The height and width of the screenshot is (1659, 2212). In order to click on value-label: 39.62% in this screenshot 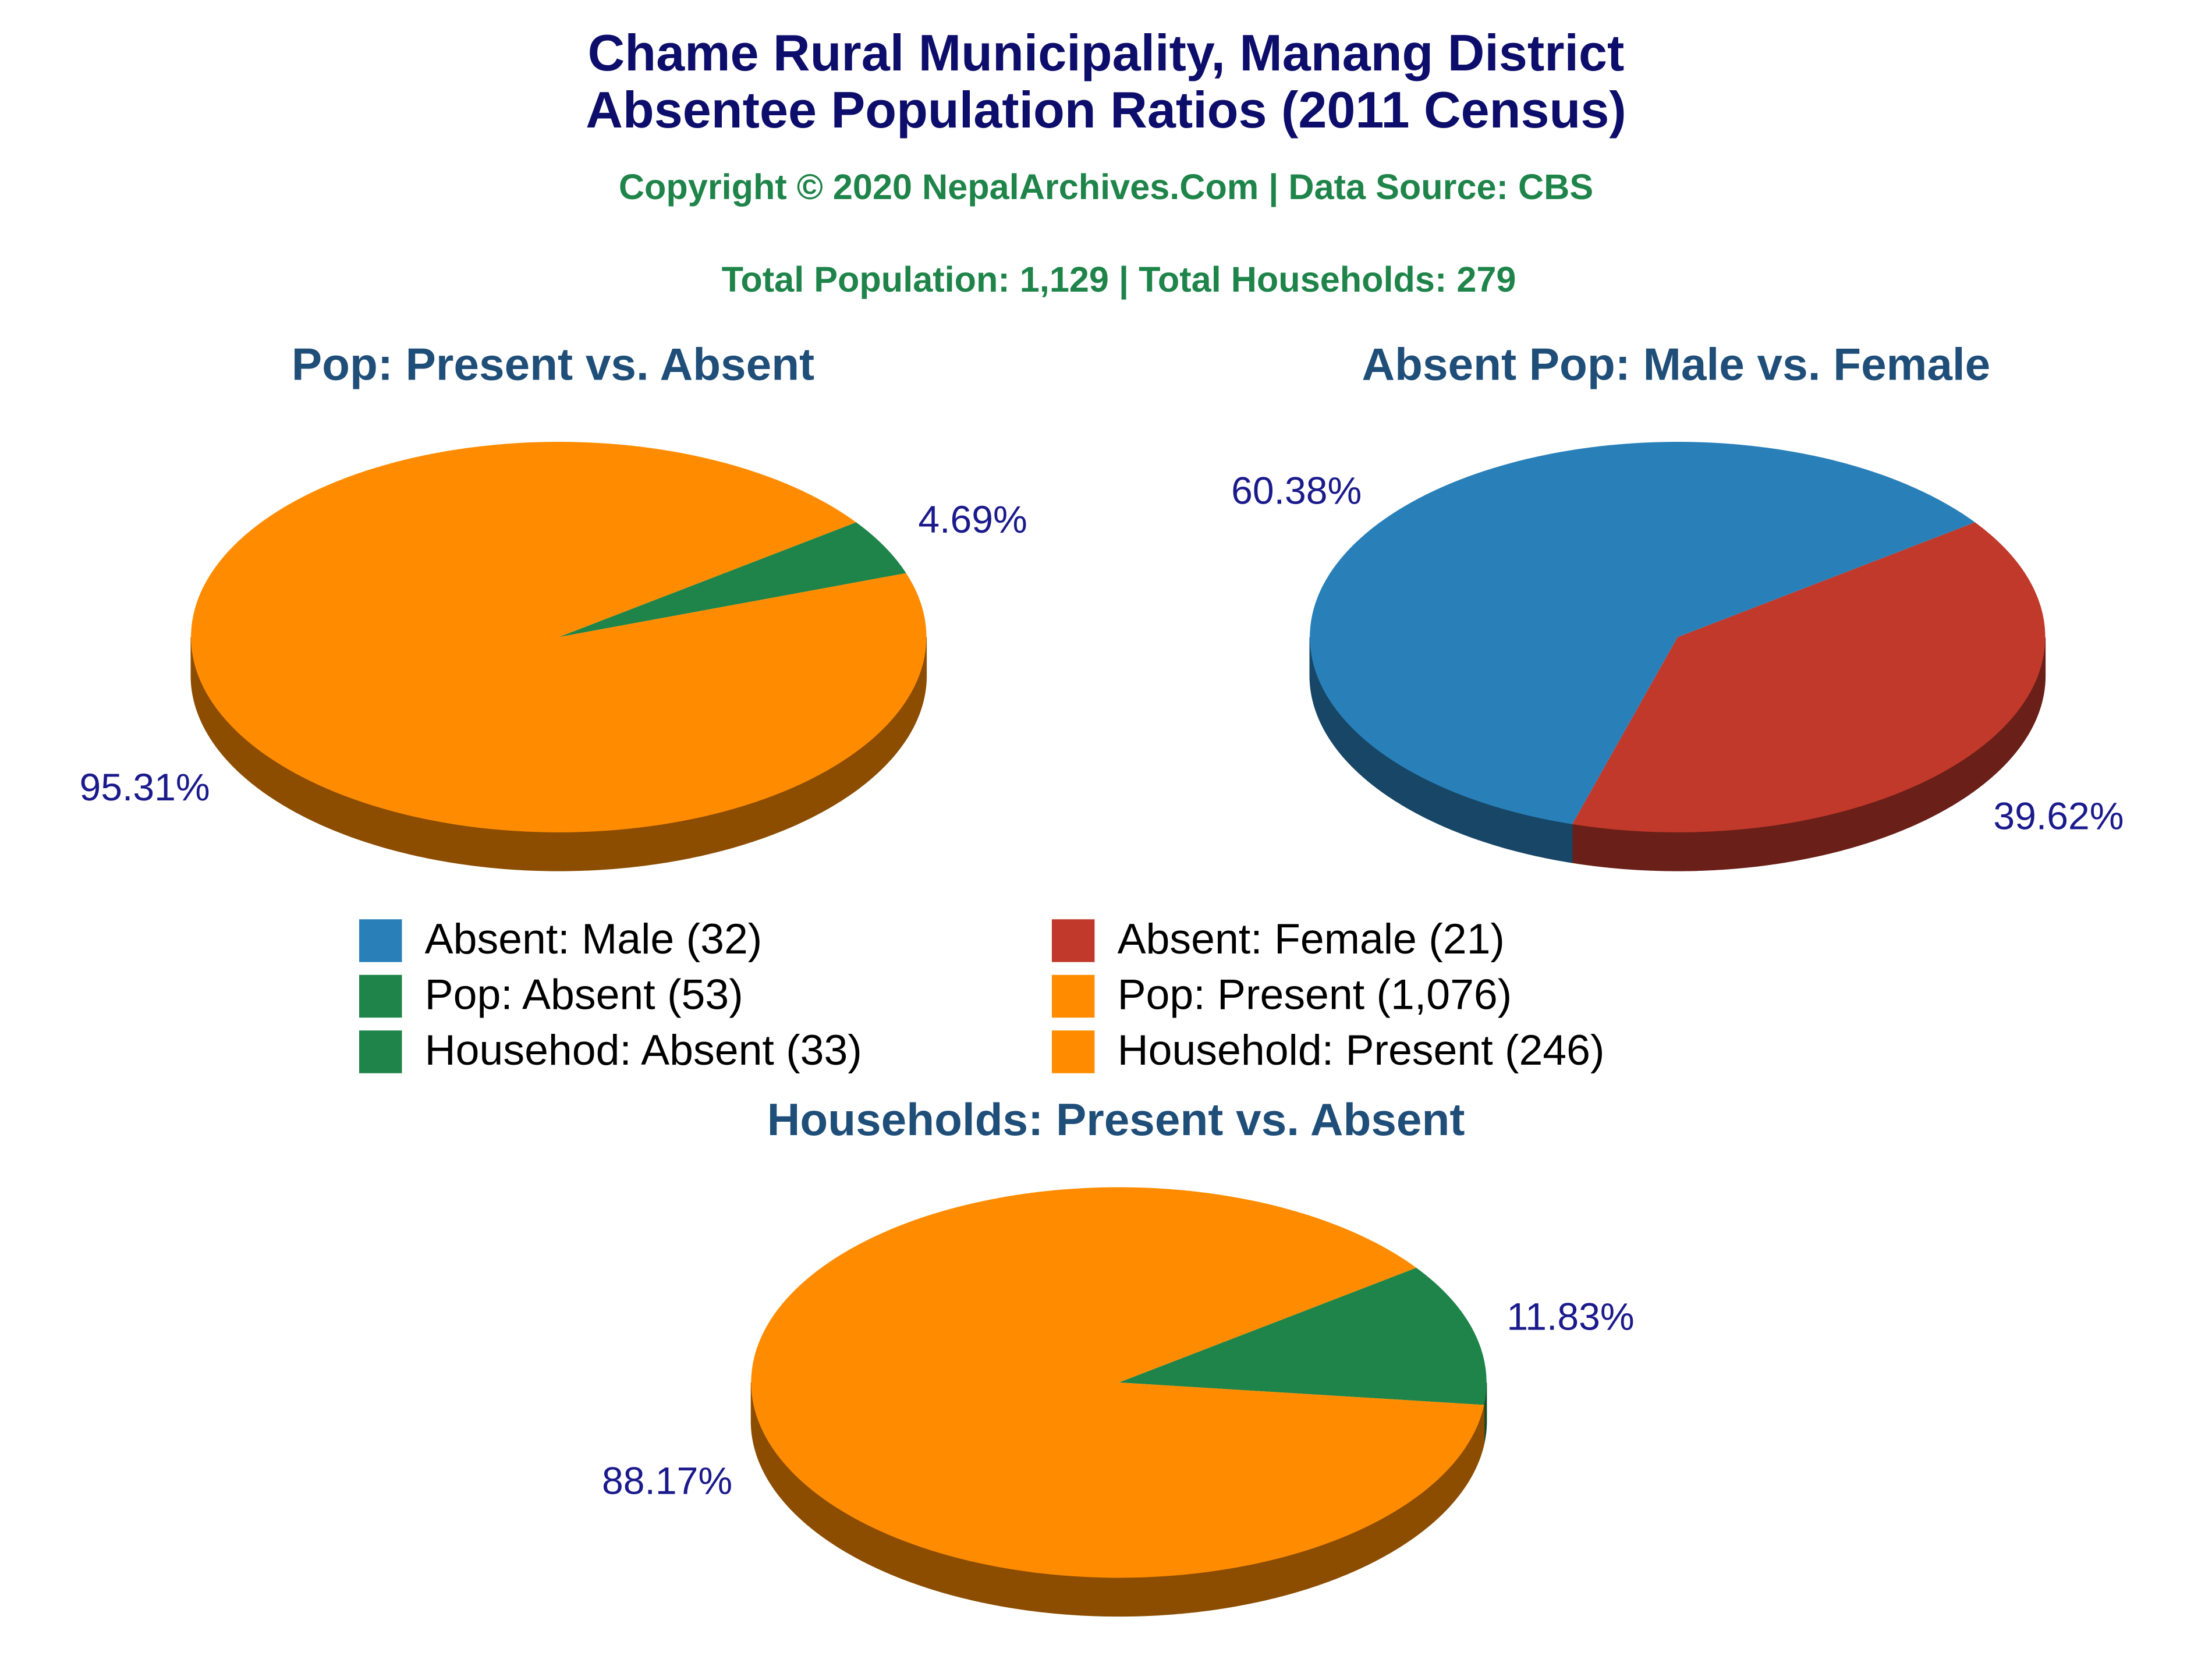, I will do `click(2058, 816)`.